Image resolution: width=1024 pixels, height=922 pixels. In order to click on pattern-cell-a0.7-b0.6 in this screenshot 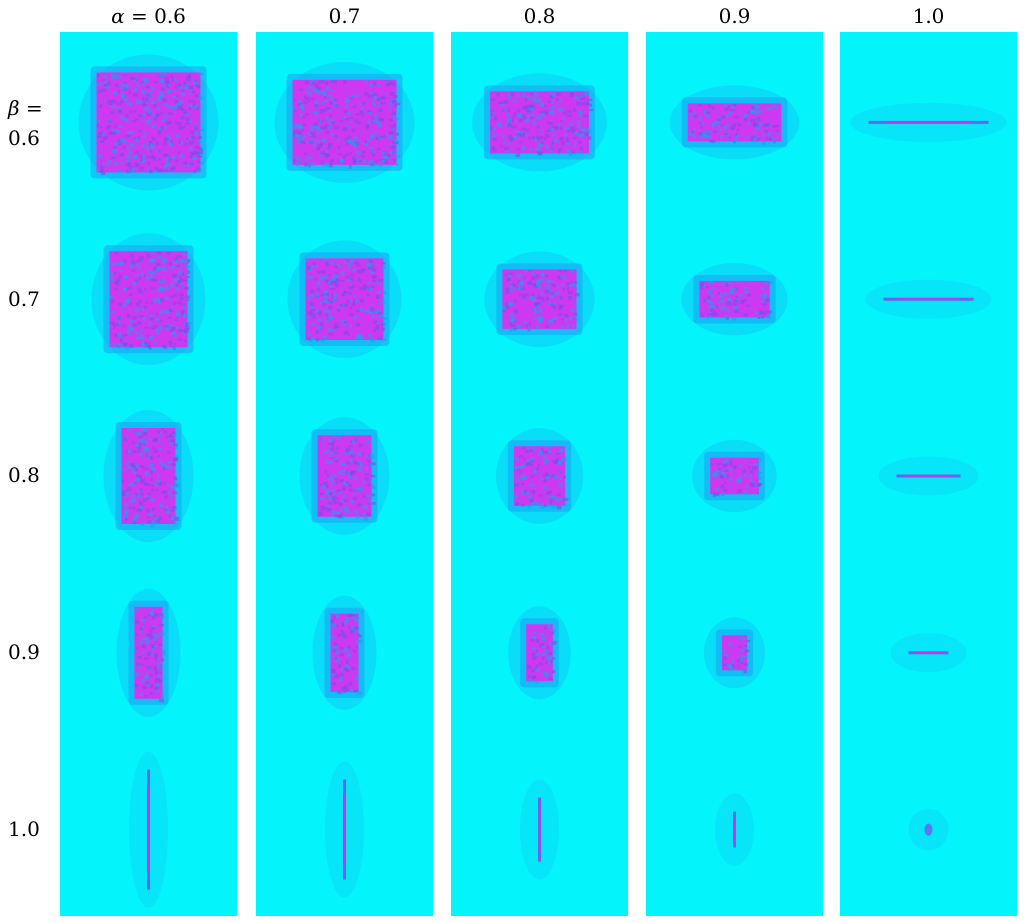, I will do `click(344, 122)`.